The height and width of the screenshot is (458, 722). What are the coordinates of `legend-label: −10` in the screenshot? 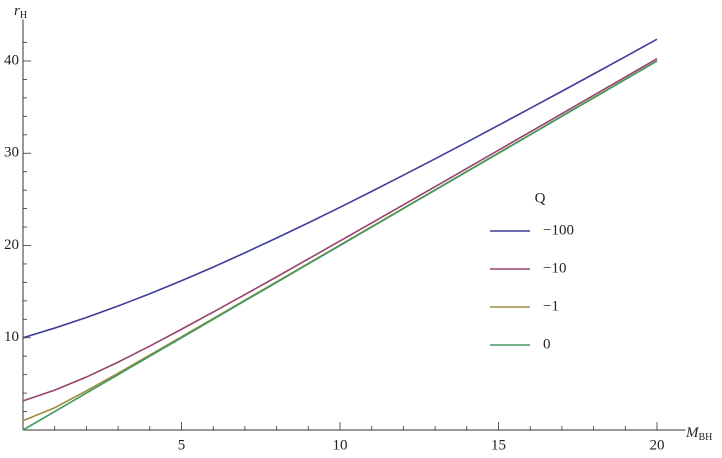 It's located at (554, 268).